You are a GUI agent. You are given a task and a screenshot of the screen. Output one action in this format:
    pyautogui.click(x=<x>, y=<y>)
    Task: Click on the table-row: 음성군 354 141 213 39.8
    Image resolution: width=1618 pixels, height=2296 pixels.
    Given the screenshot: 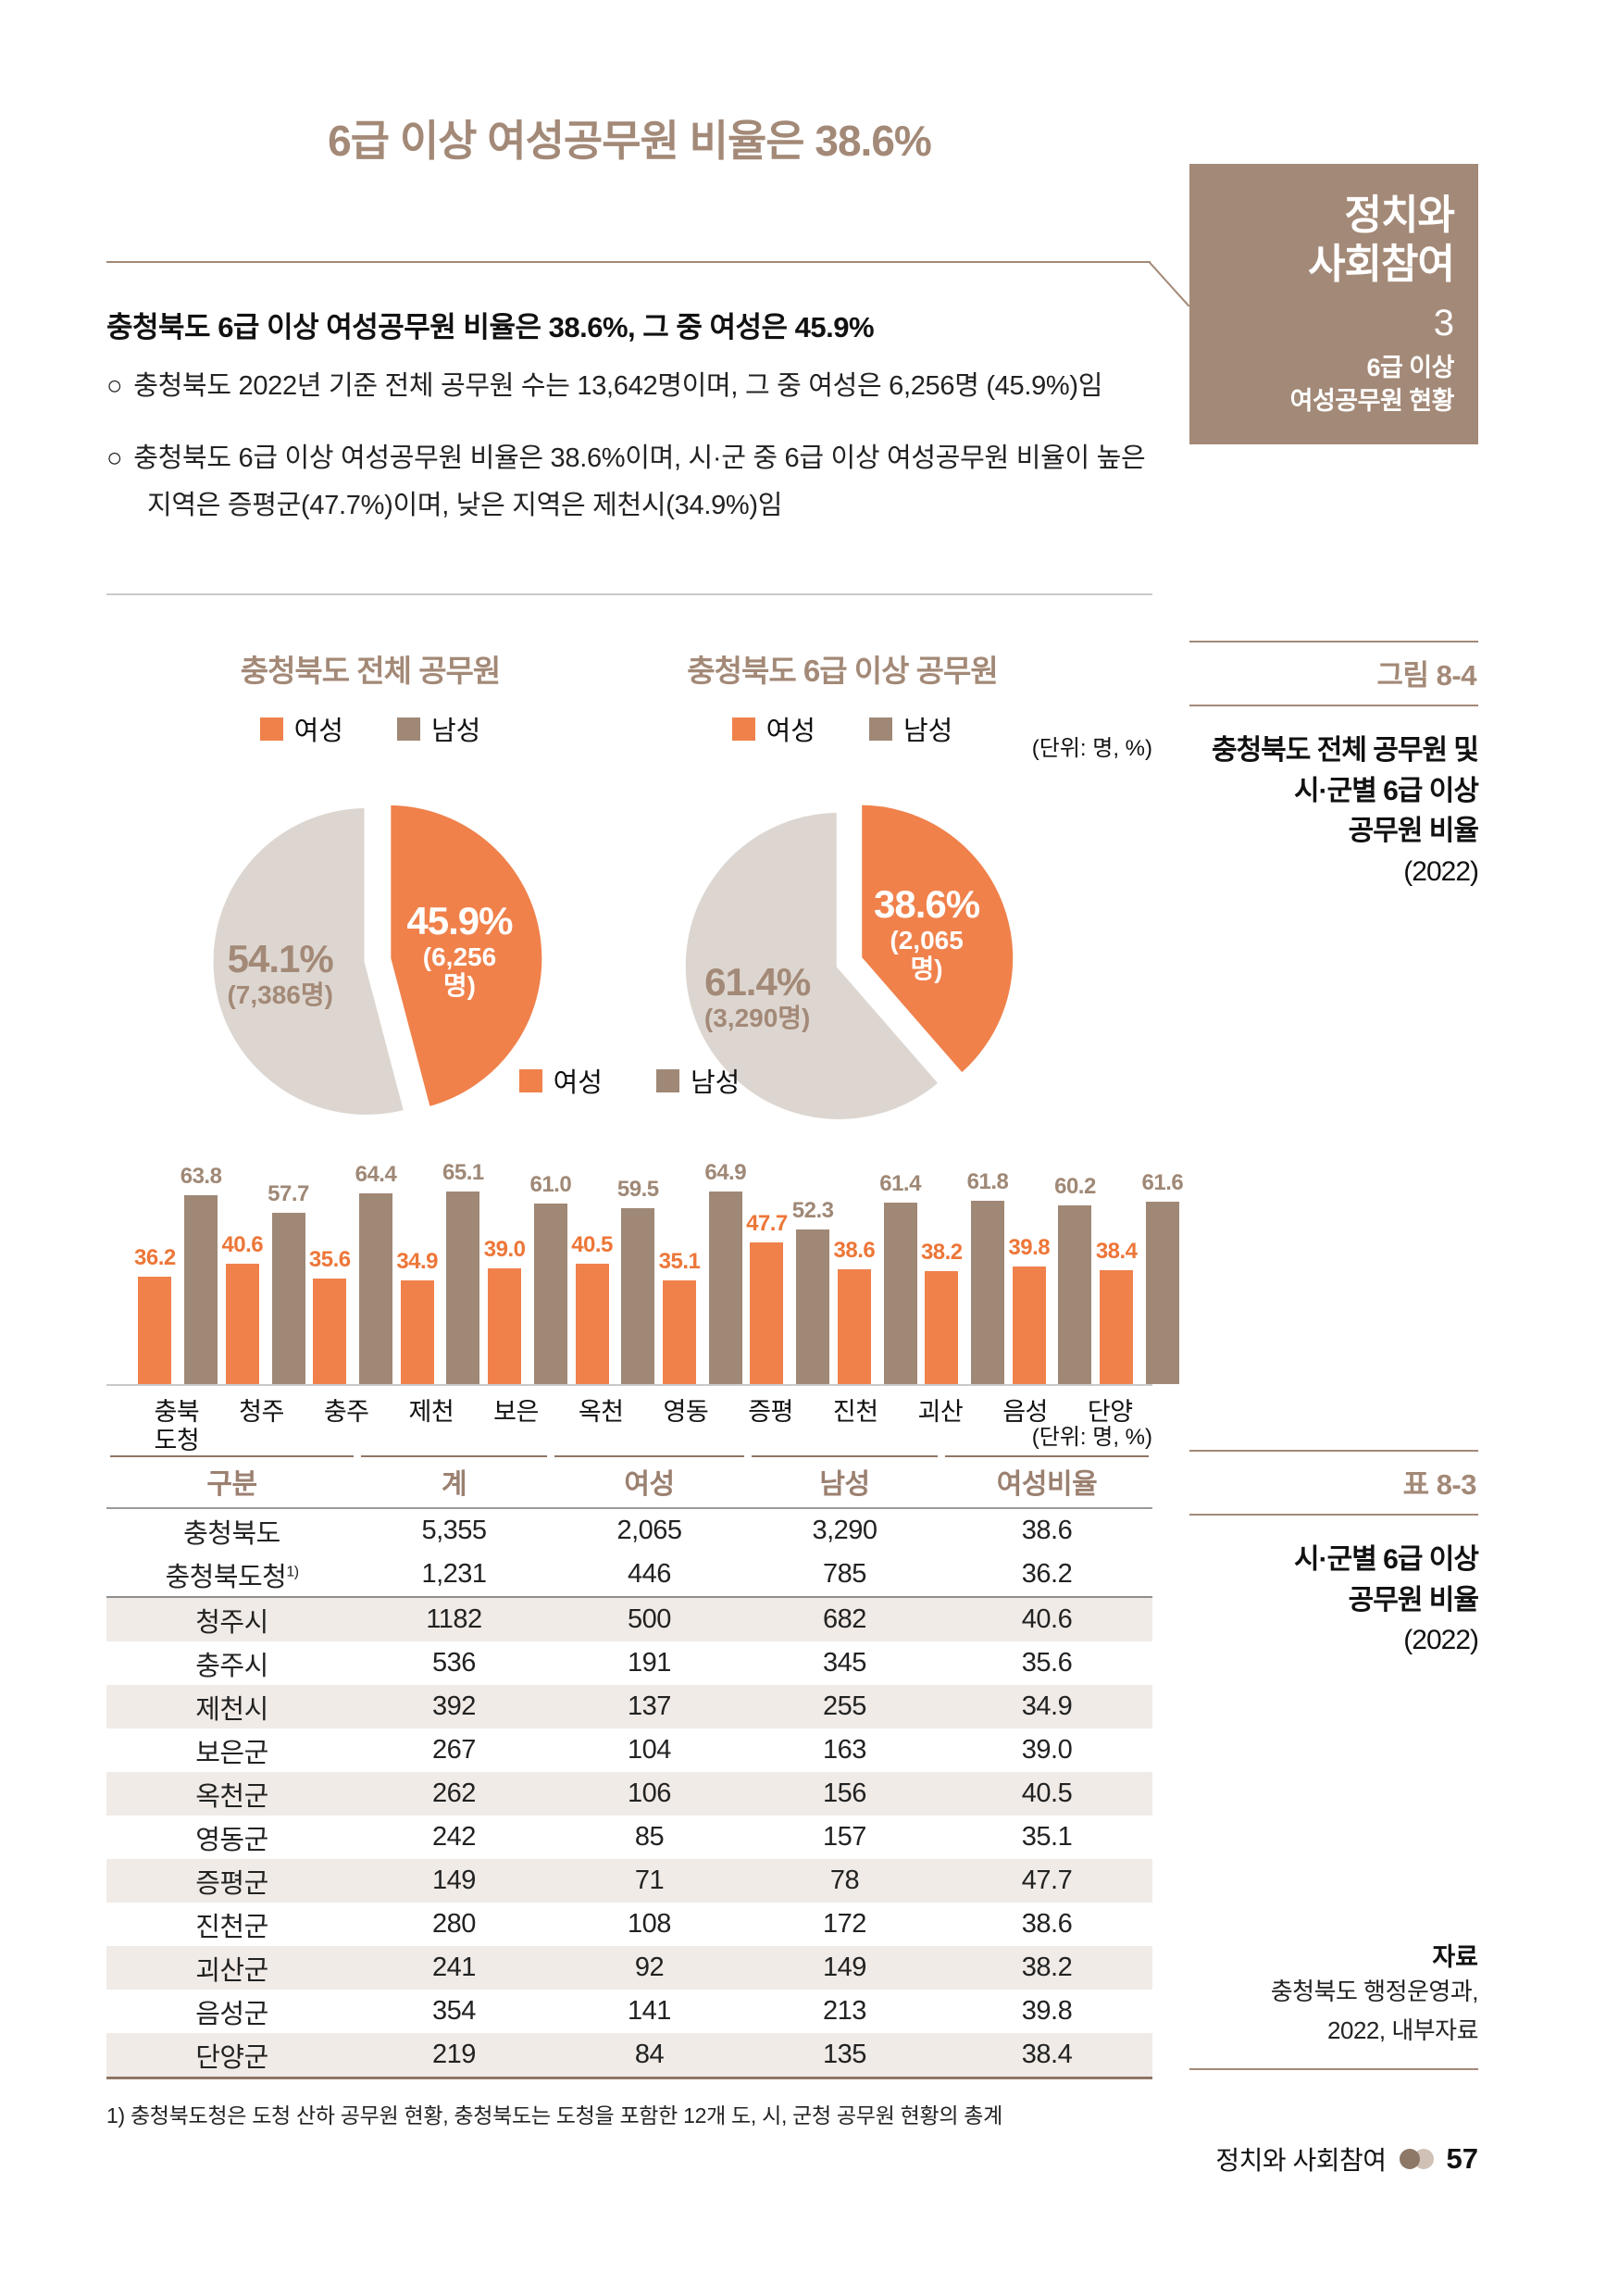 What is the action you would take?
    pyautogui.click(x=629, y=2011)
    